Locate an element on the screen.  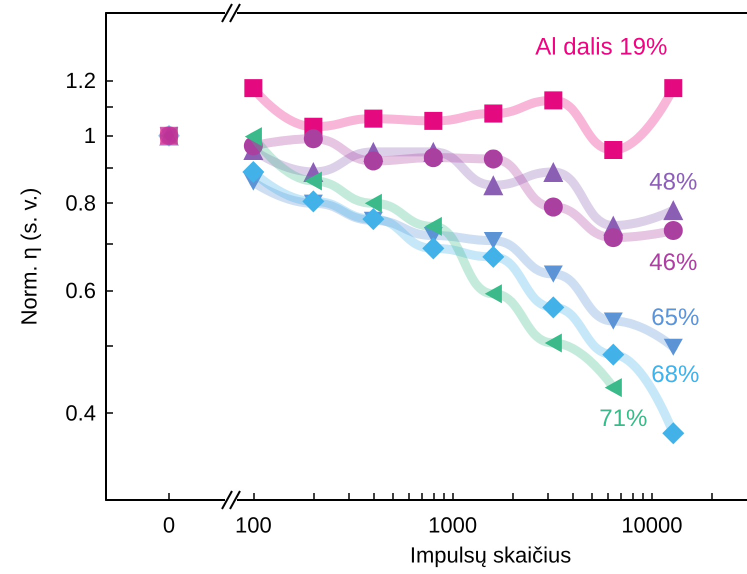
y-tick-label: 0.6 is located at coordinates (80, 290).